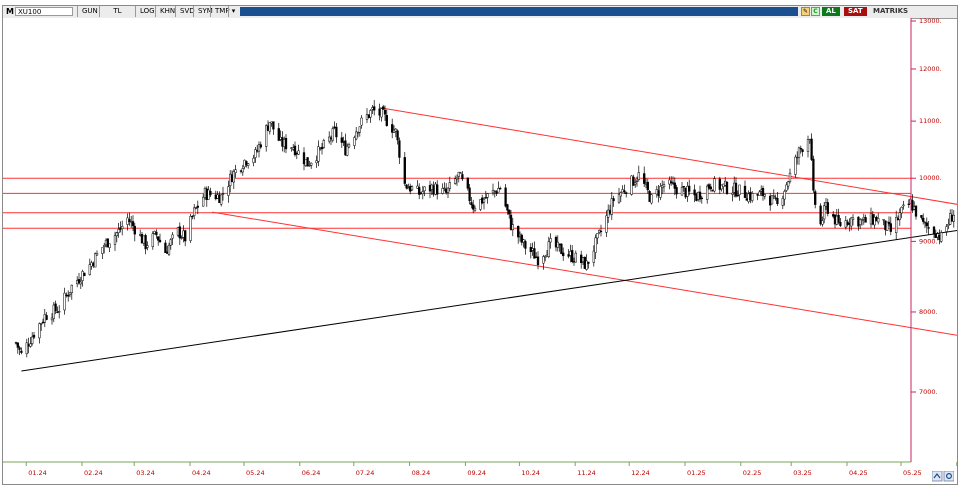  Describe the element at coordinates (831, 11) in the screenshot. I see `buy-button: AL` at that location.